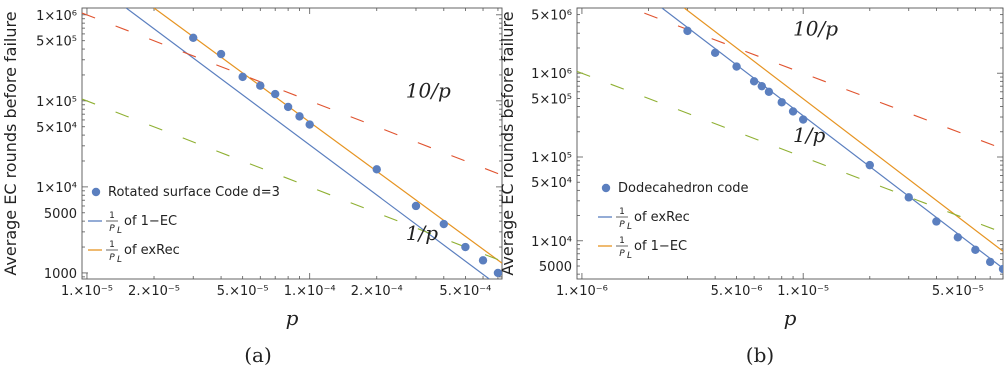  Describe the element at coordinates (582, 291) in the screenshot. I see `x-tick-label: 1.×10⁻⁶` at that location.